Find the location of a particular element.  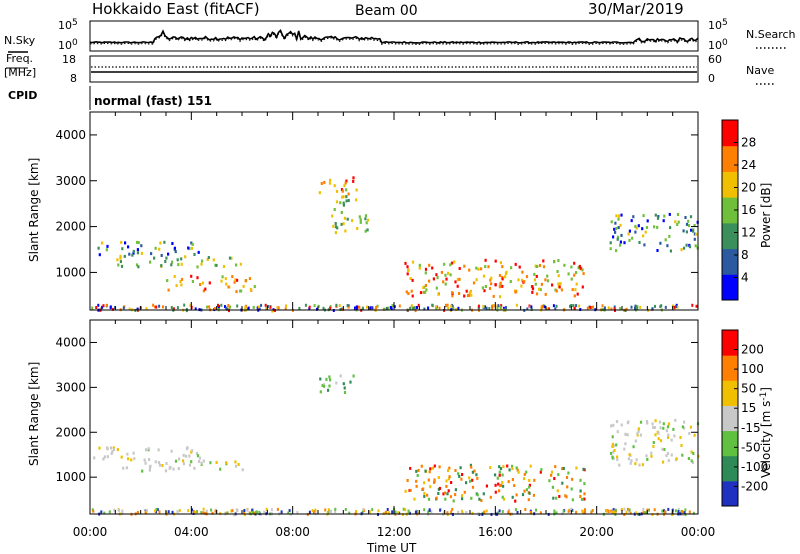

xtick-label: 04:00 is located at coordinates (191, 532).